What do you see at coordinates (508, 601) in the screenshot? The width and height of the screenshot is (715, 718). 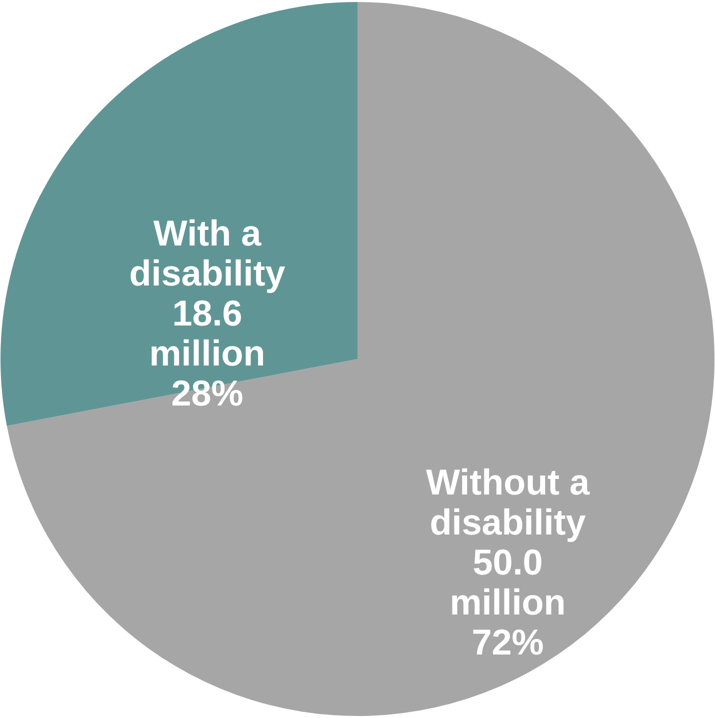 I see `data-label: 50.0 million 72%` at bounding box center [508, 601].